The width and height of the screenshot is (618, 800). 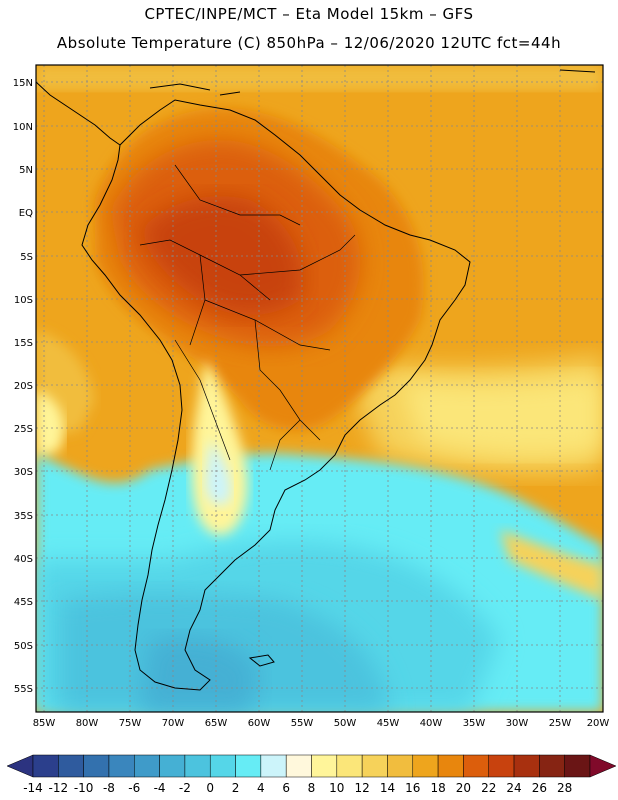 What do you see at coordinates (247, 317) in the screenshot?
I see `country-borders` at bounding box center [247, 317].